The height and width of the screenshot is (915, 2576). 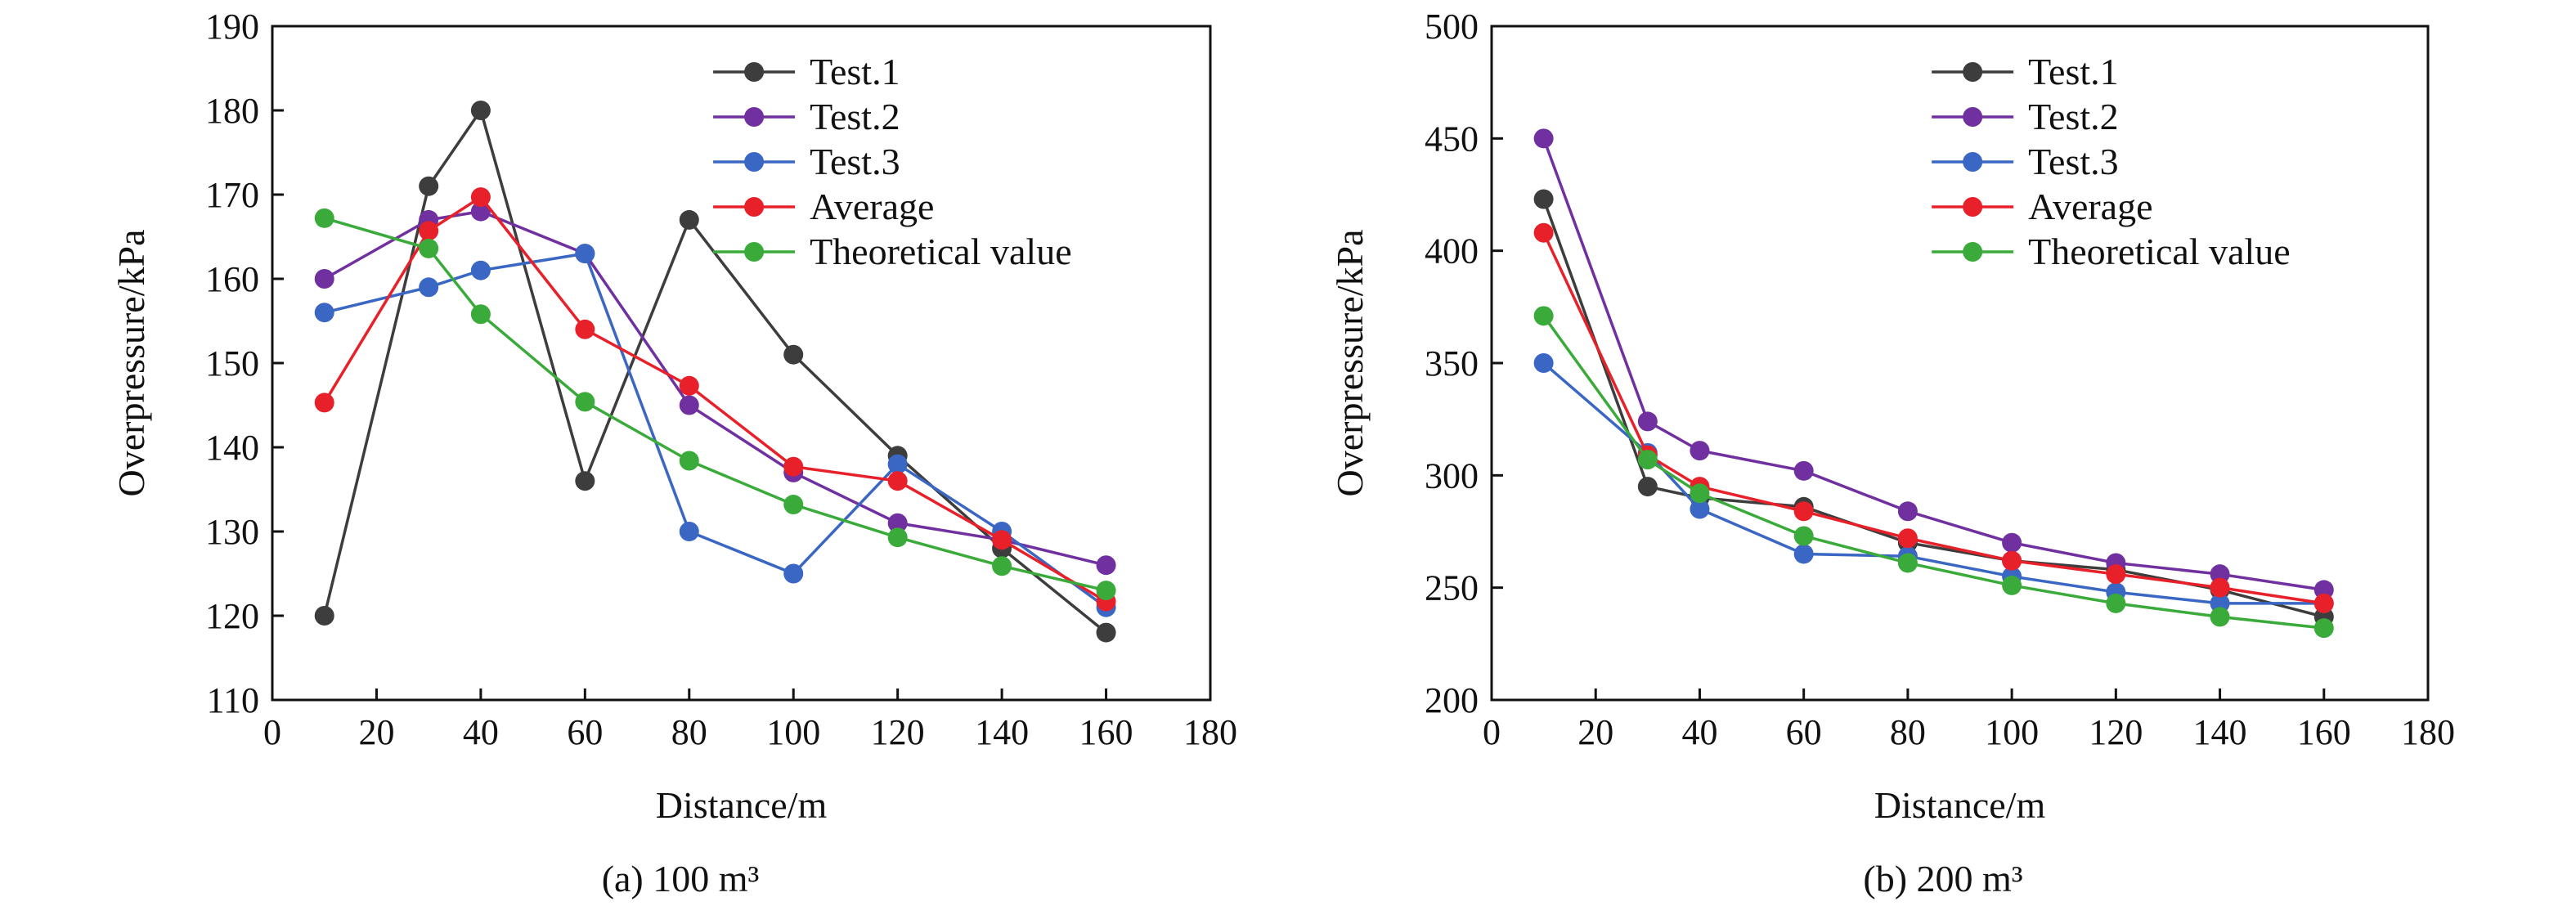 What do you see at coordinates (232, 27) in the screenshot?
I see `y-tick-label: 190` at bounding box center [232, 27].